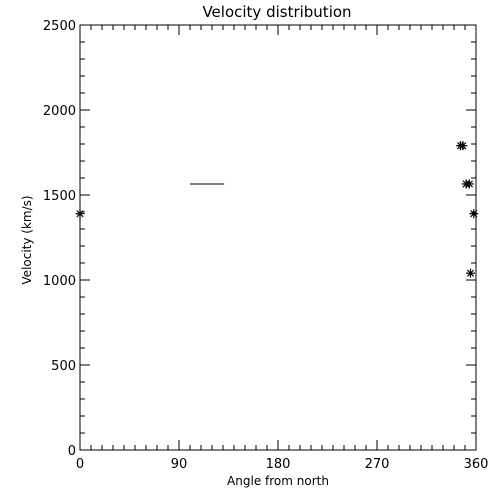 The height and width of the screenshot is (500, 500). I want to click on chart-title: Velocity distribution, so click(276, 12).